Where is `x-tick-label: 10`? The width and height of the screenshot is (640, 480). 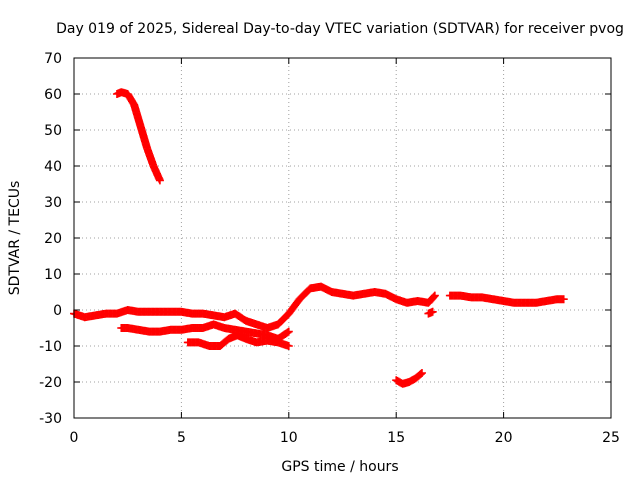 x-tick-label: 10 is located at coordinates (289, 438).